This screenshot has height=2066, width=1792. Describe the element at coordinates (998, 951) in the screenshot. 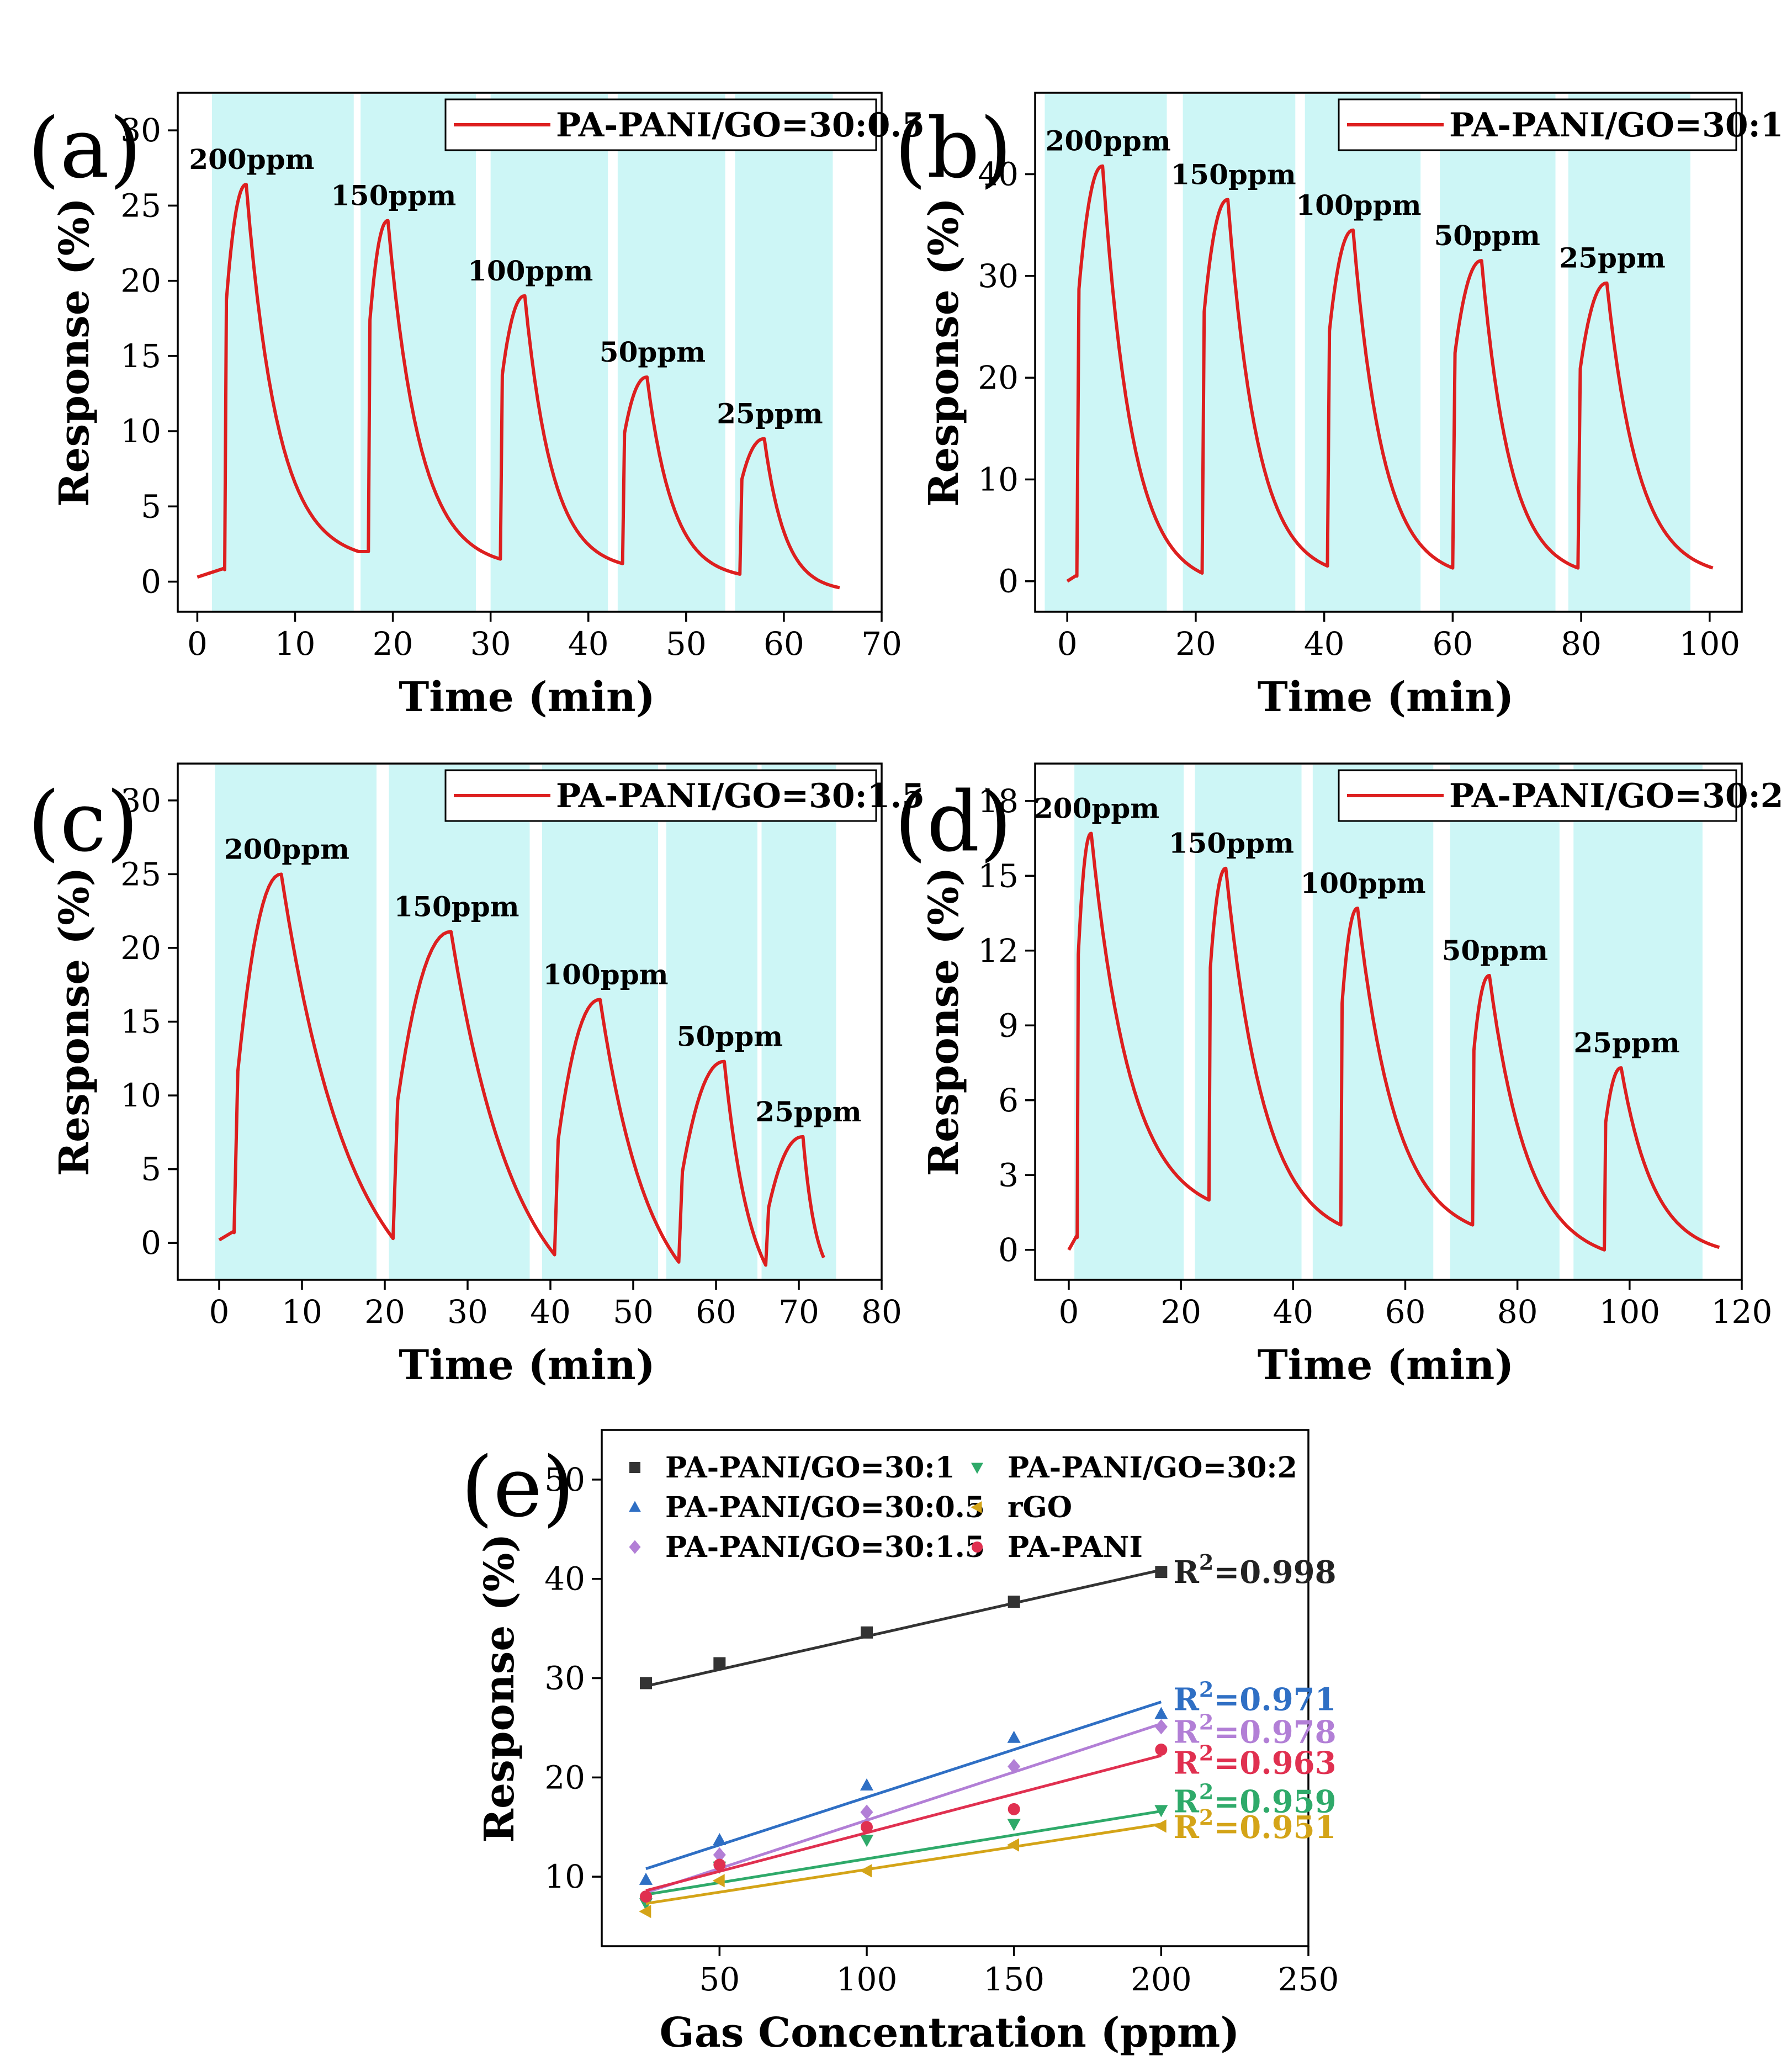

I see `y-tick-label: 12` at that location.